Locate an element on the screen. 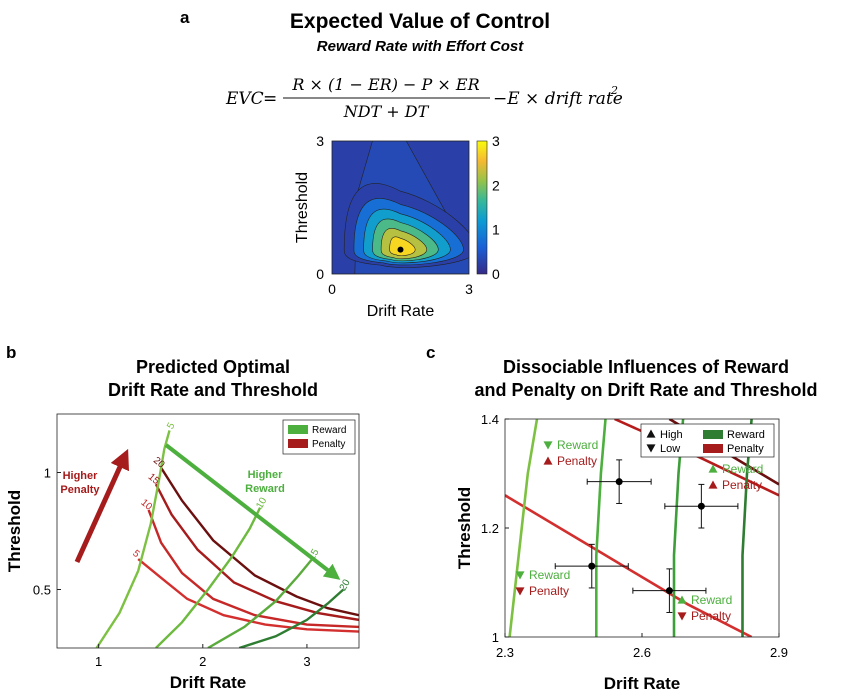 This screenshot has height=695, width=841. legend-high-marker is located at coordinates (651, 433).